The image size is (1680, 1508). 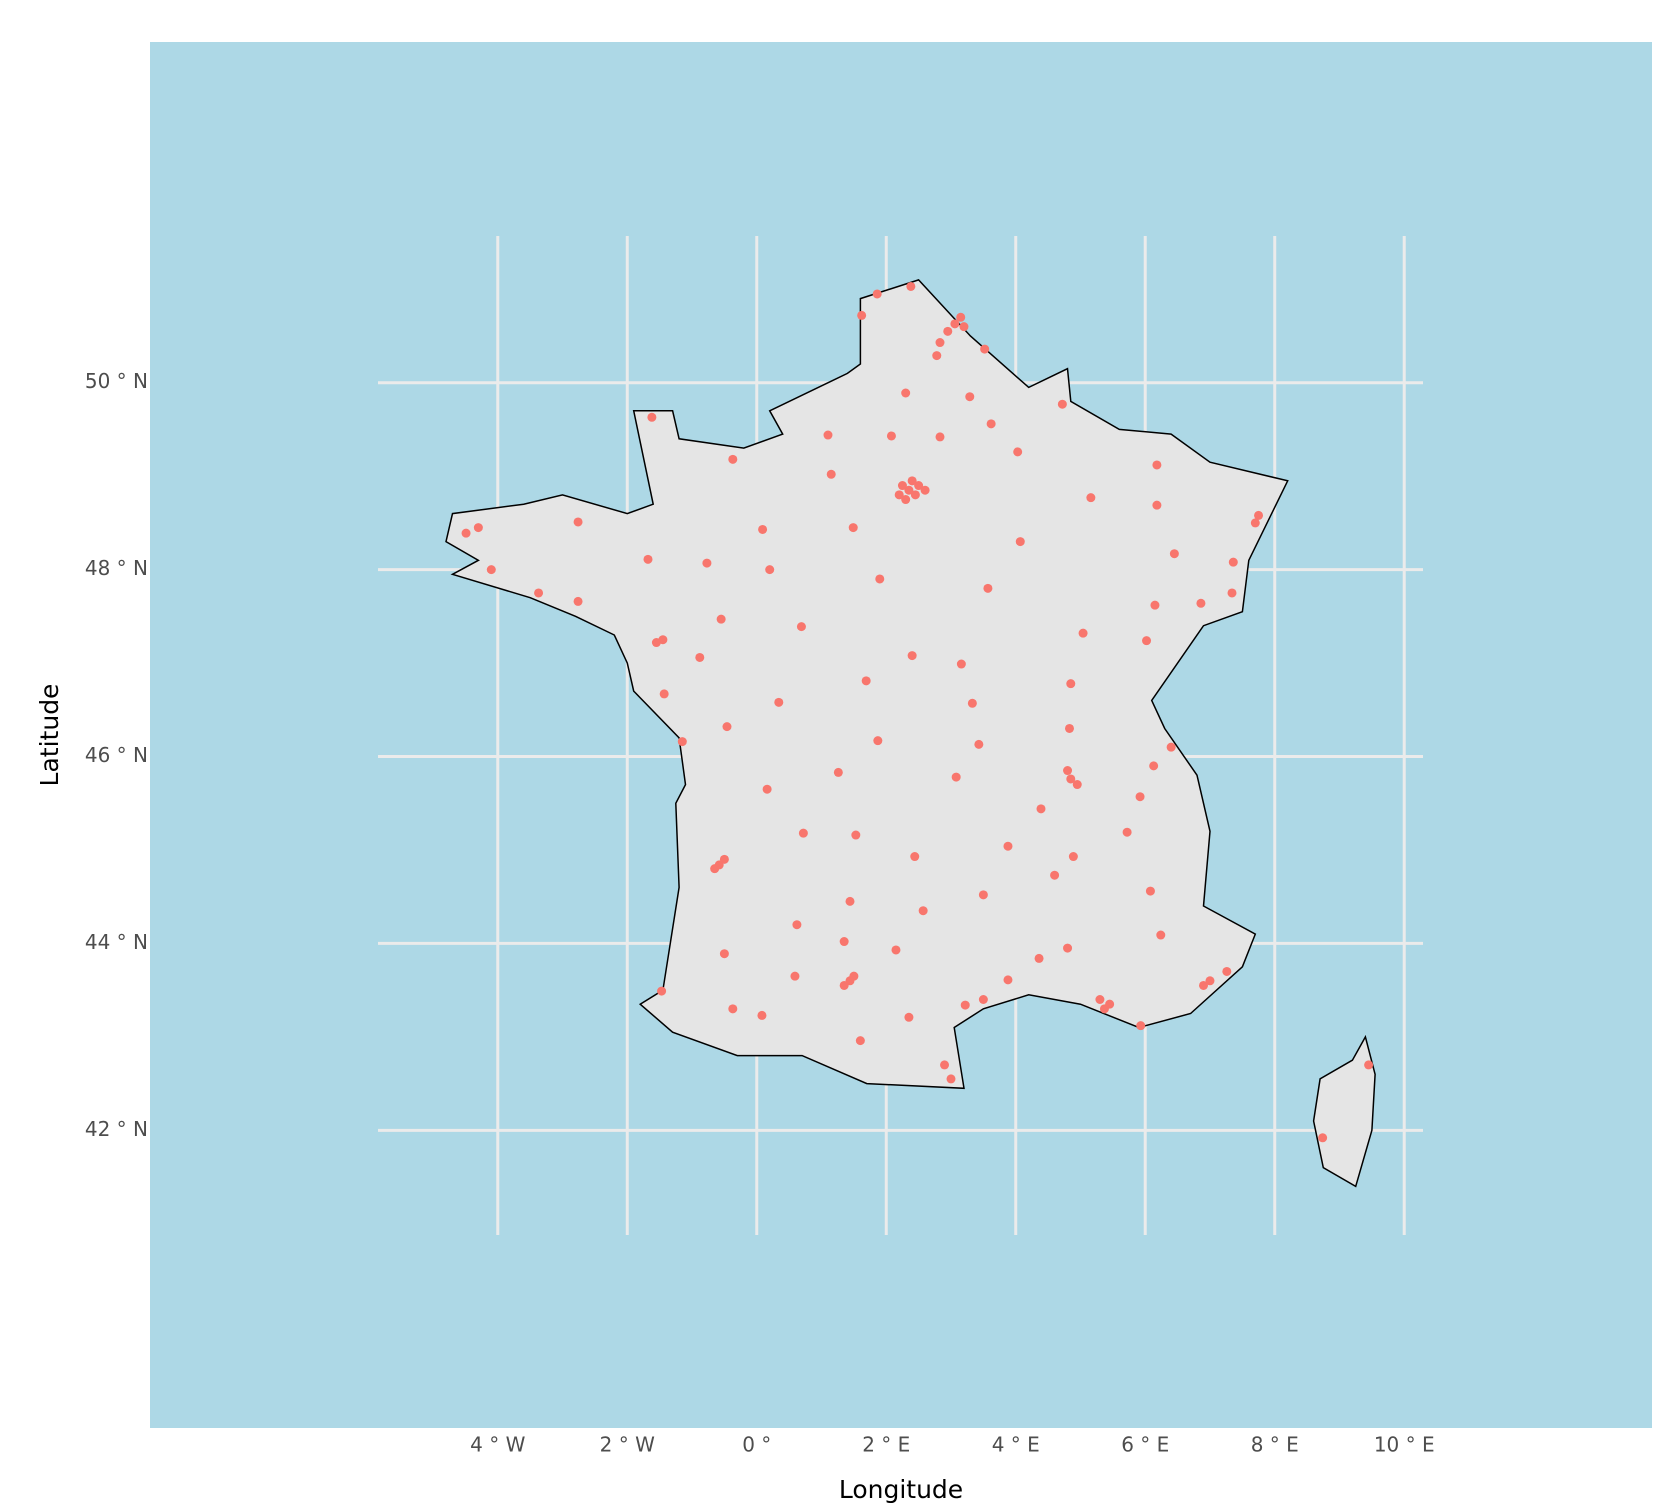 What do you see at coordinates (116, 568) in the screenshot?
I see `y-tick-label: 48 ° N` at bounding box center [116, 568].